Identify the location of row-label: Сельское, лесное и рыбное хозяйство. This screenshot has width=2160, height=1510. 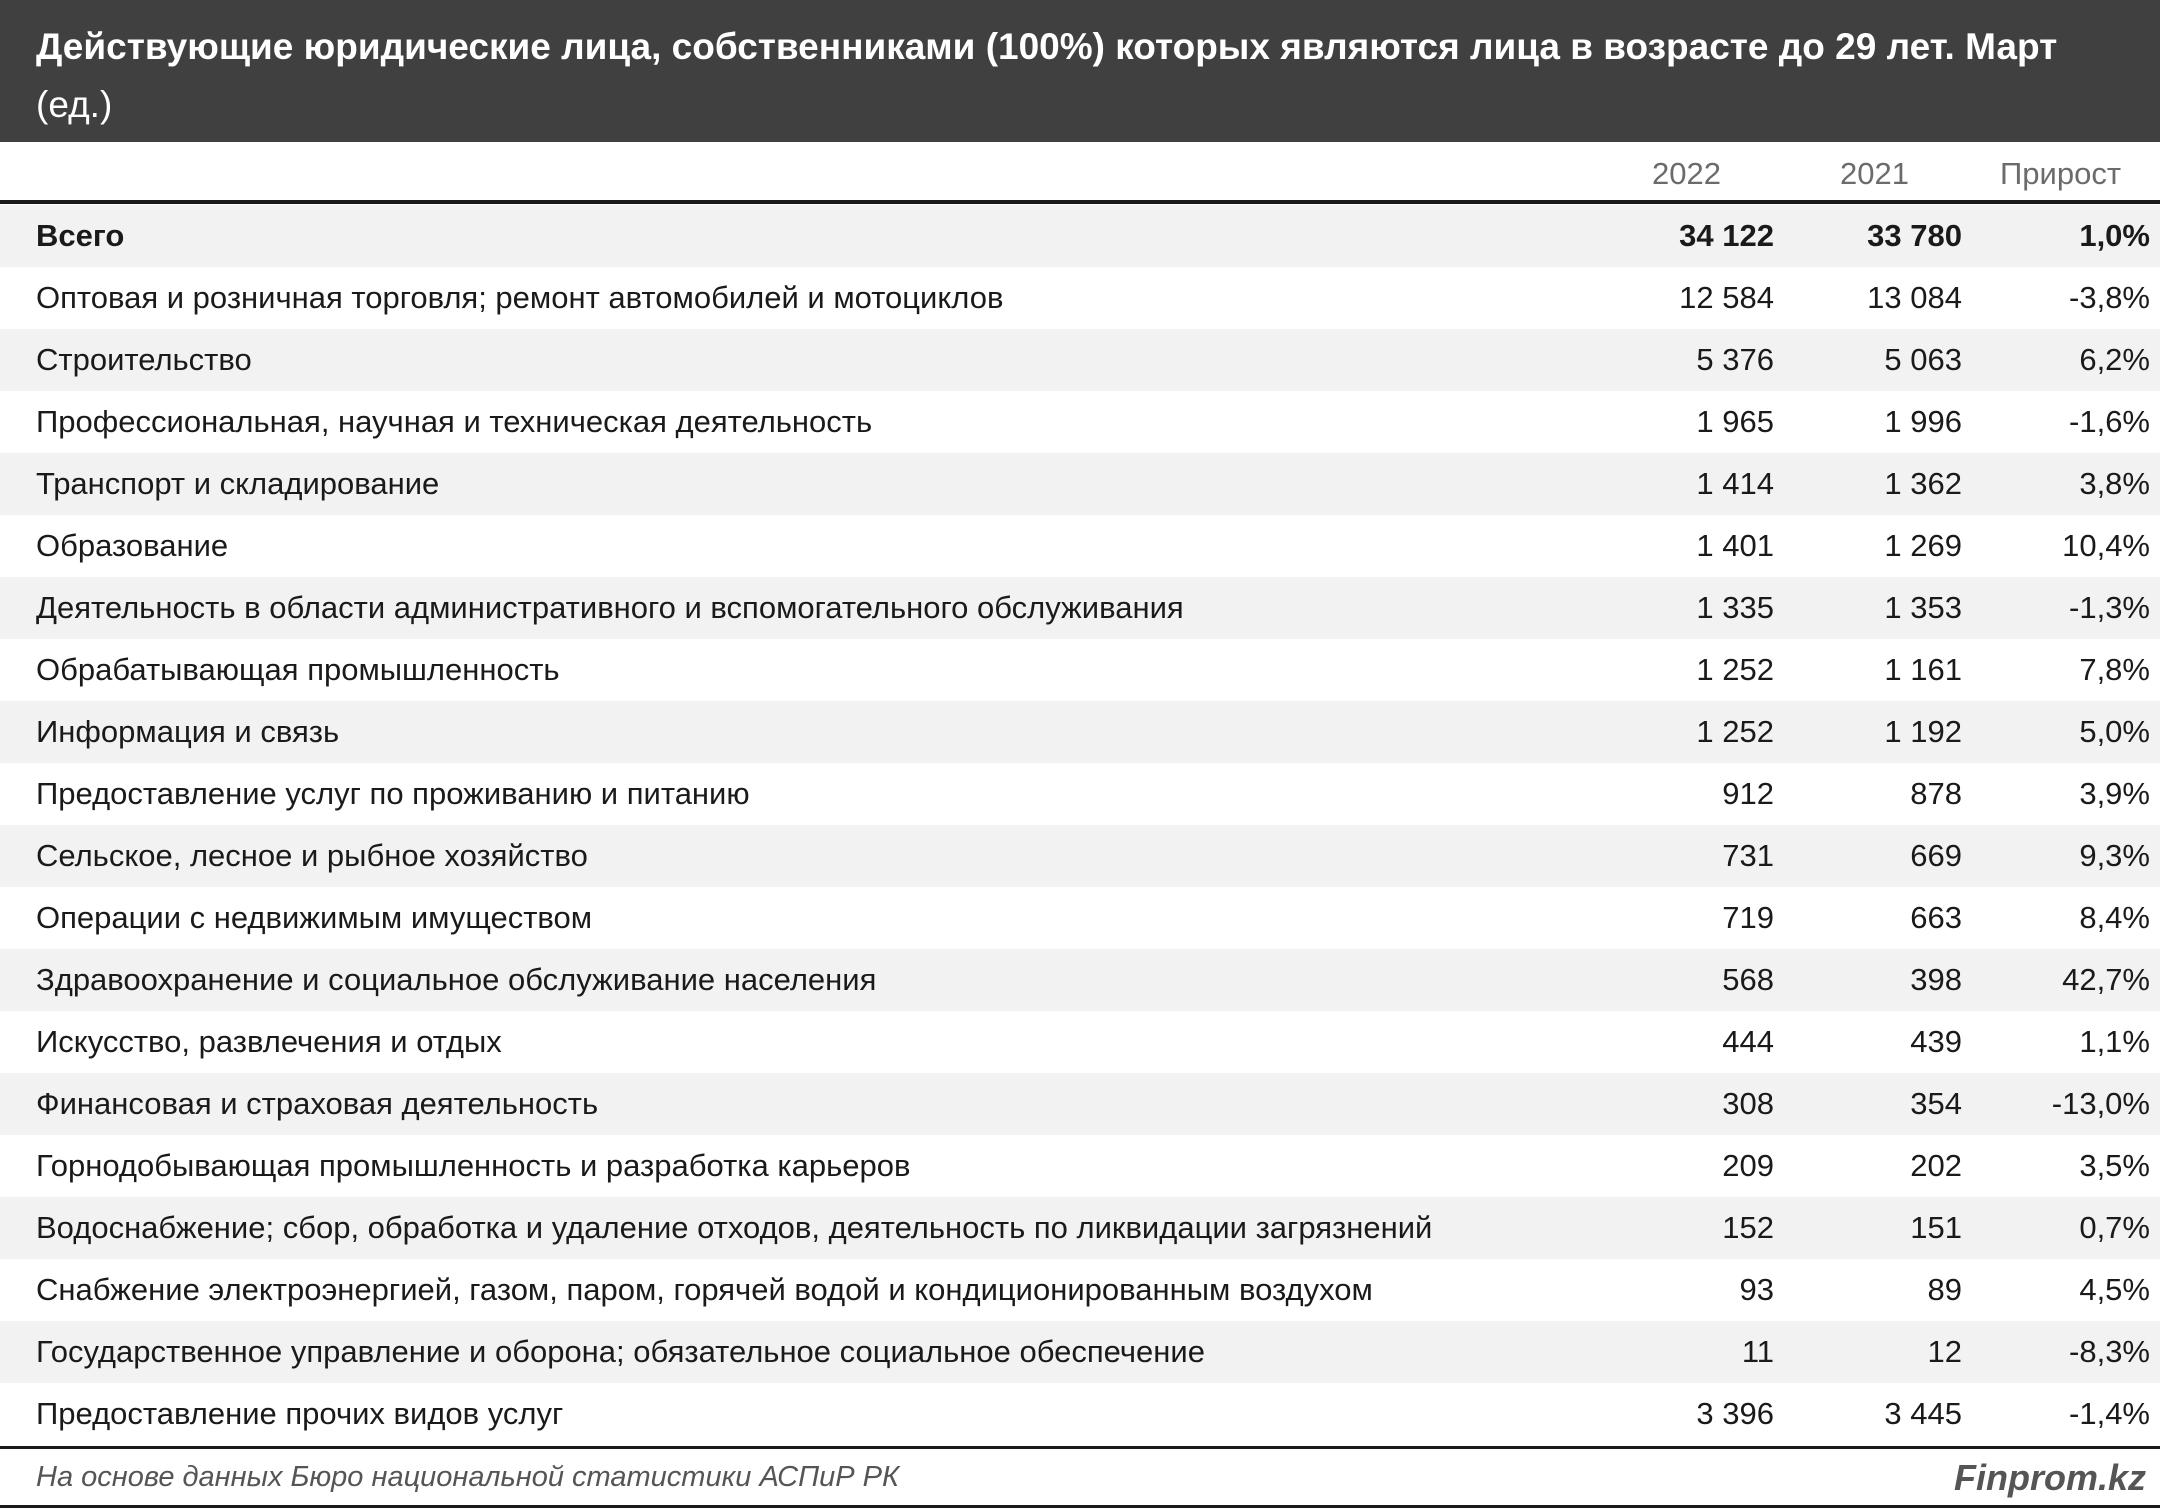
(312, 855).